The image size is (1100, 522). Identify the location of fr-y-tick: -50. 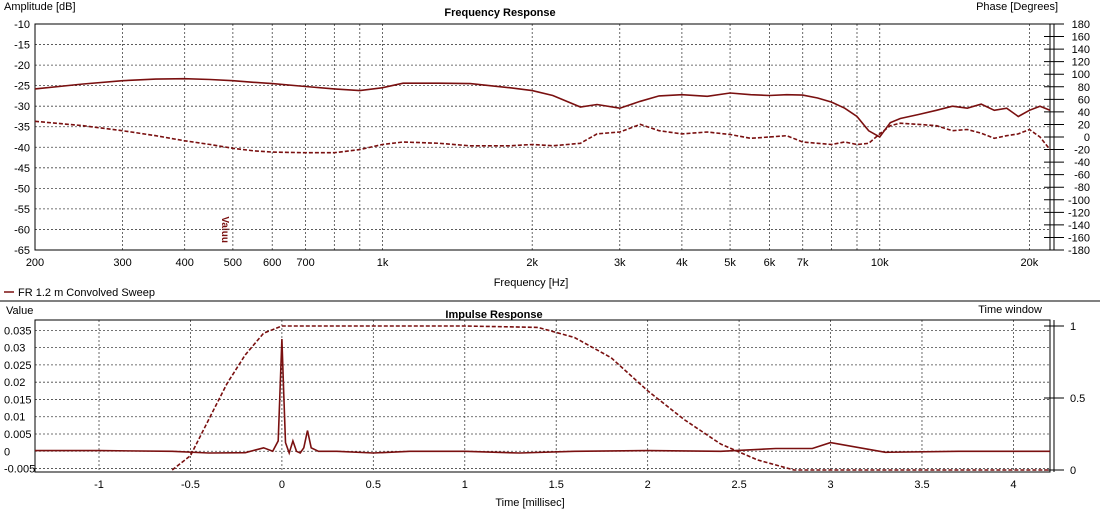
(22, 189).